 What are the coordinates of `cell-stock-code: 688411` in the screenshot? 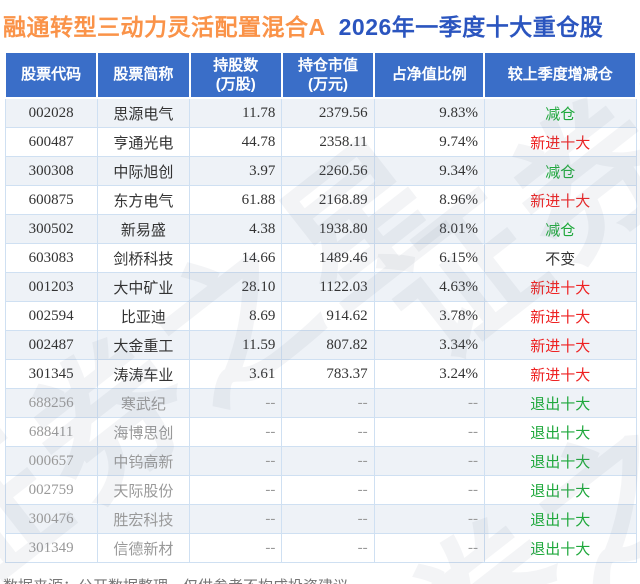 It's located at (51, 432).